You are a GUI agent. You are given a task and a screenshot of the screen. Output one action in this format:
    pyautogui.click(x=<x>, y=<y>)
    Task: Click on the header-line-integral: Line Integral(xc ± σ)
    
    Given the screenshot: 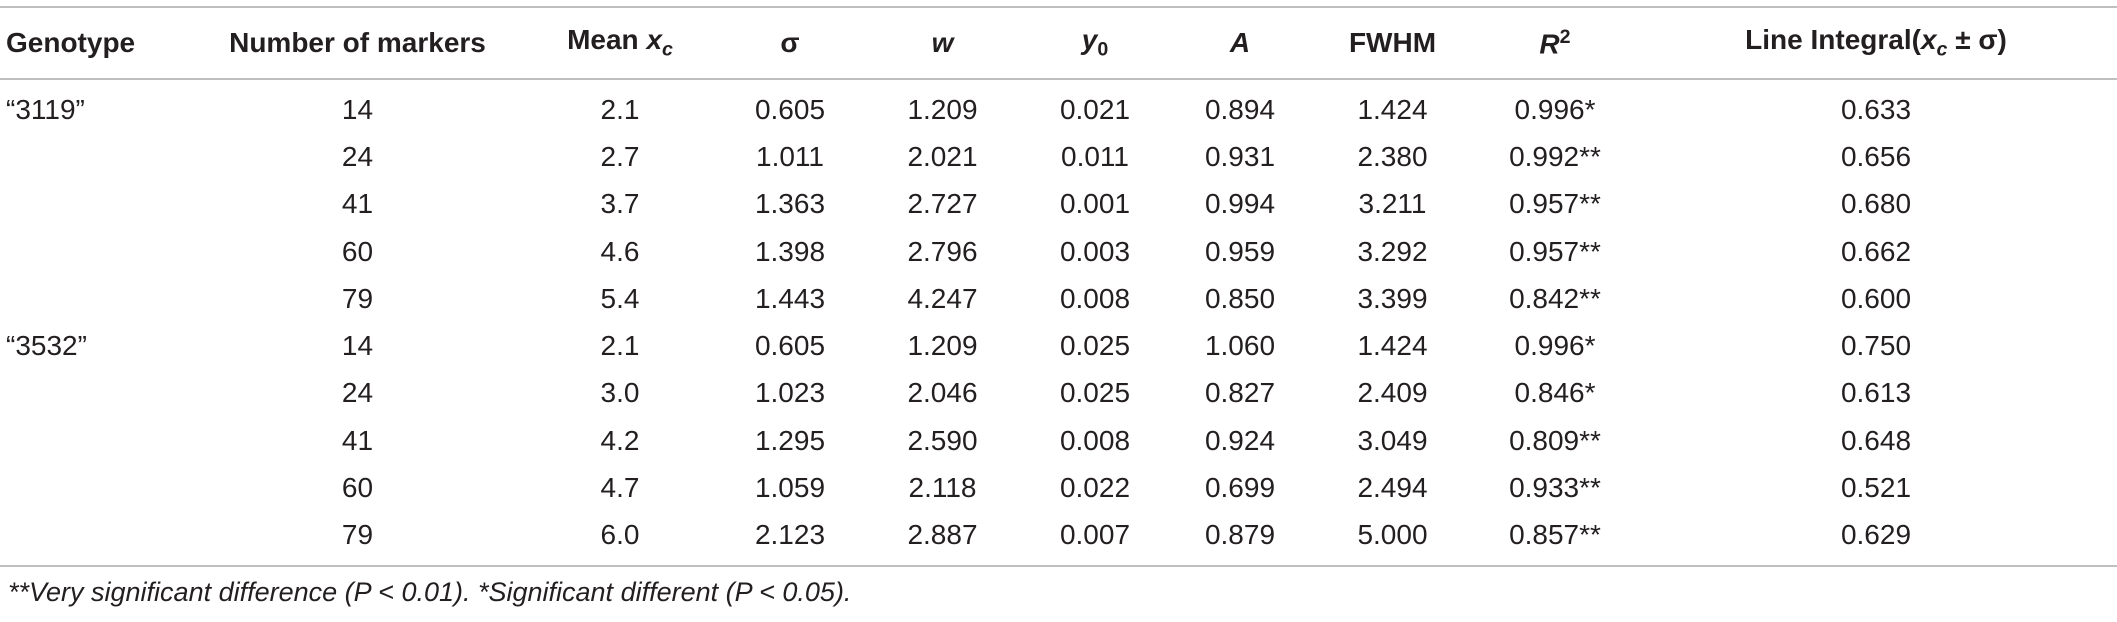 What is the action you would take?
    pyautogui.click(x=1876, y=42)
    